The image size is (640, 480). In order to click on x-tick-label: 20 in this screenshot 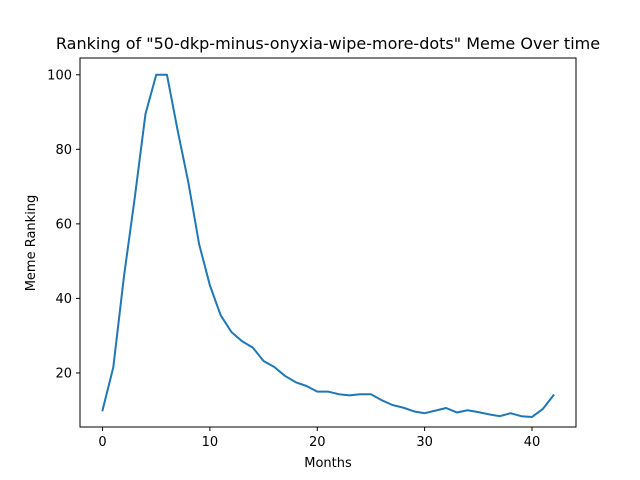, I will do `click(317, 442)`.